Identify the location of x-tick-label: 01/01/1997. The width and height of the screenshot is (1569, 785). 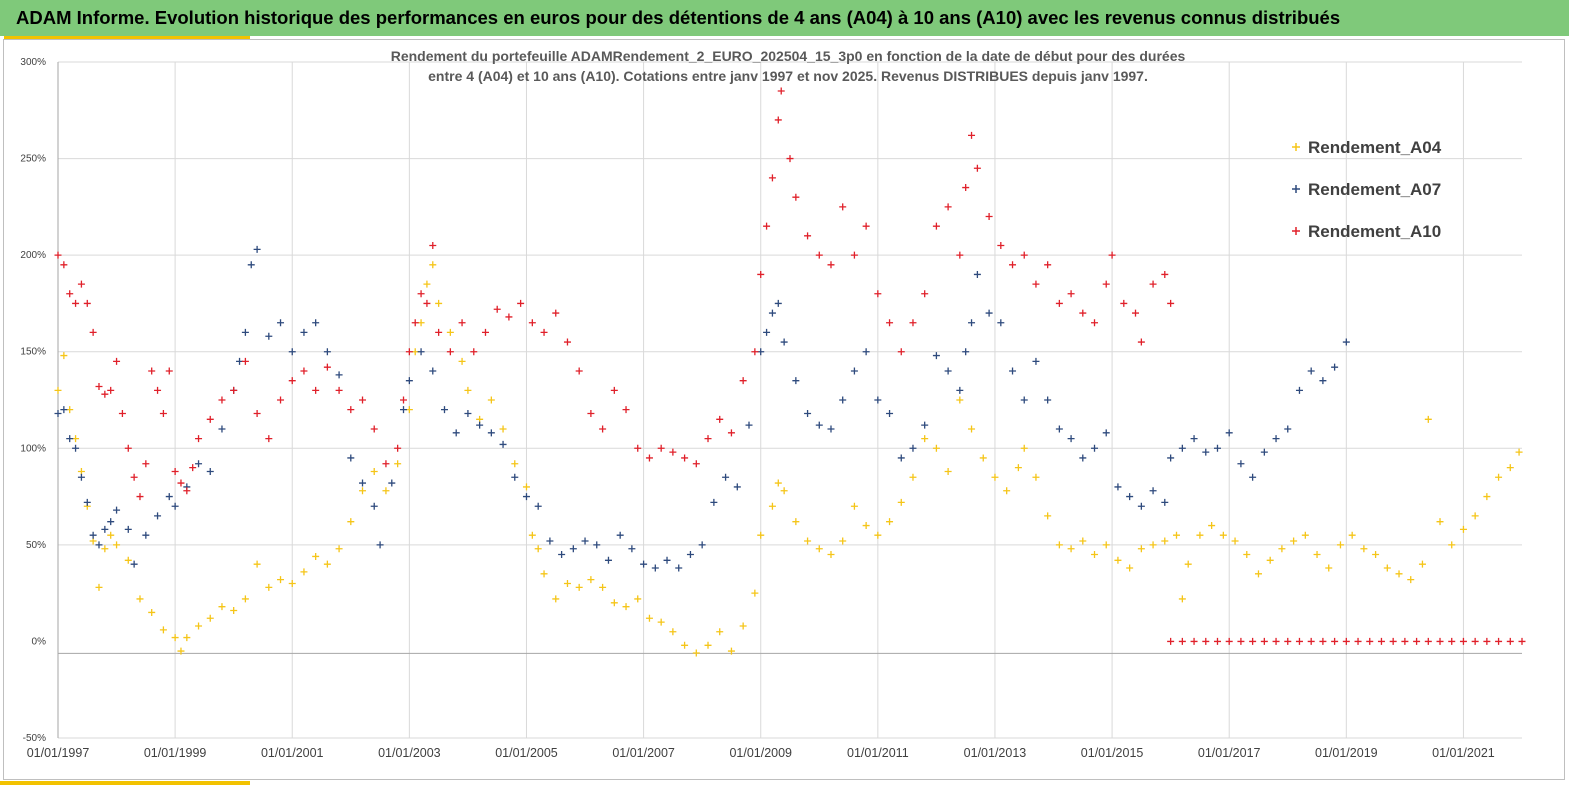
(58, 753).